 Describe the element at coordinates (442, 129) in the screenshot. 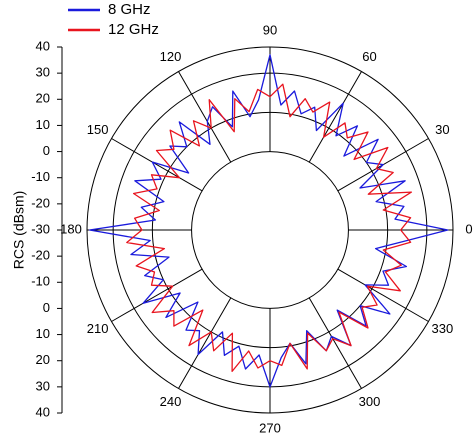

I see `angle-label: 30` at that location.